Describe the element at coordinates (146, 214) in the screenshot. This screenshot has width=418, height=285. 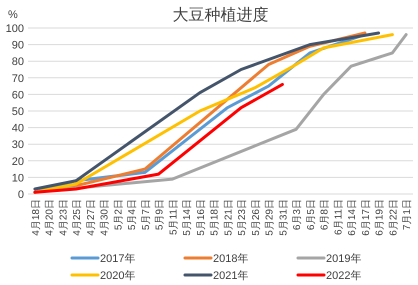
I see `x-tick-label: 5月7日` at that location.